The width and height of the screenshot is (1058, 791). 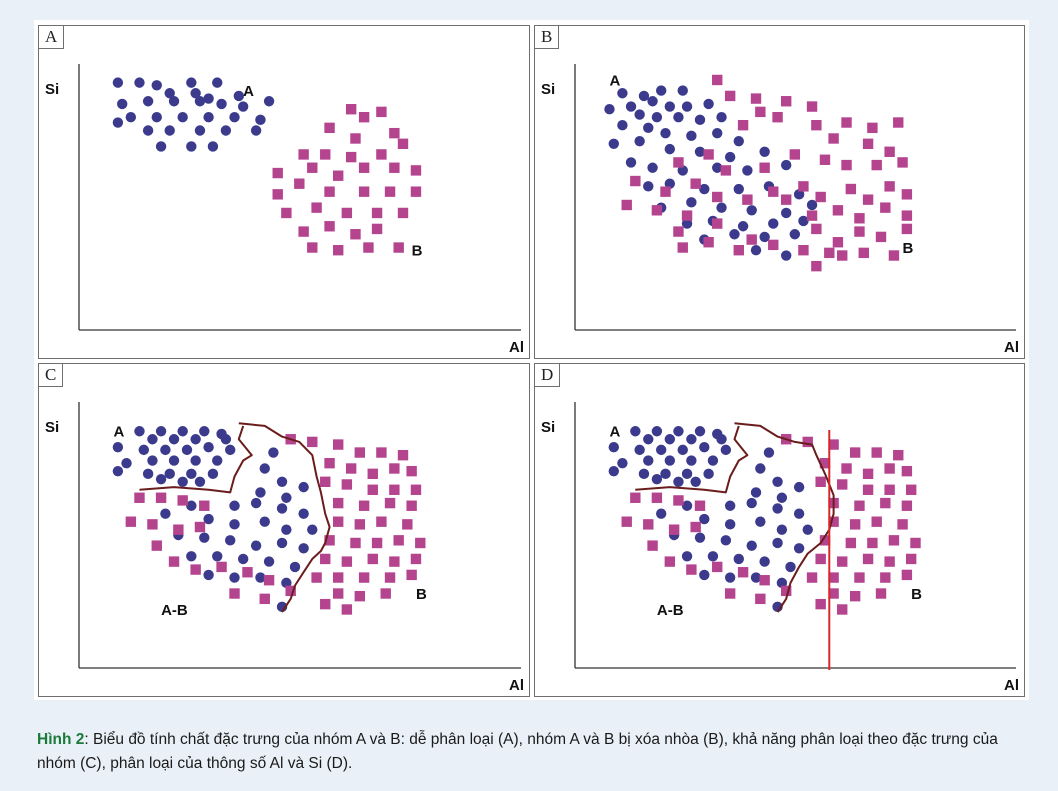 I want to click on series-b, so click(x=275, y=524).